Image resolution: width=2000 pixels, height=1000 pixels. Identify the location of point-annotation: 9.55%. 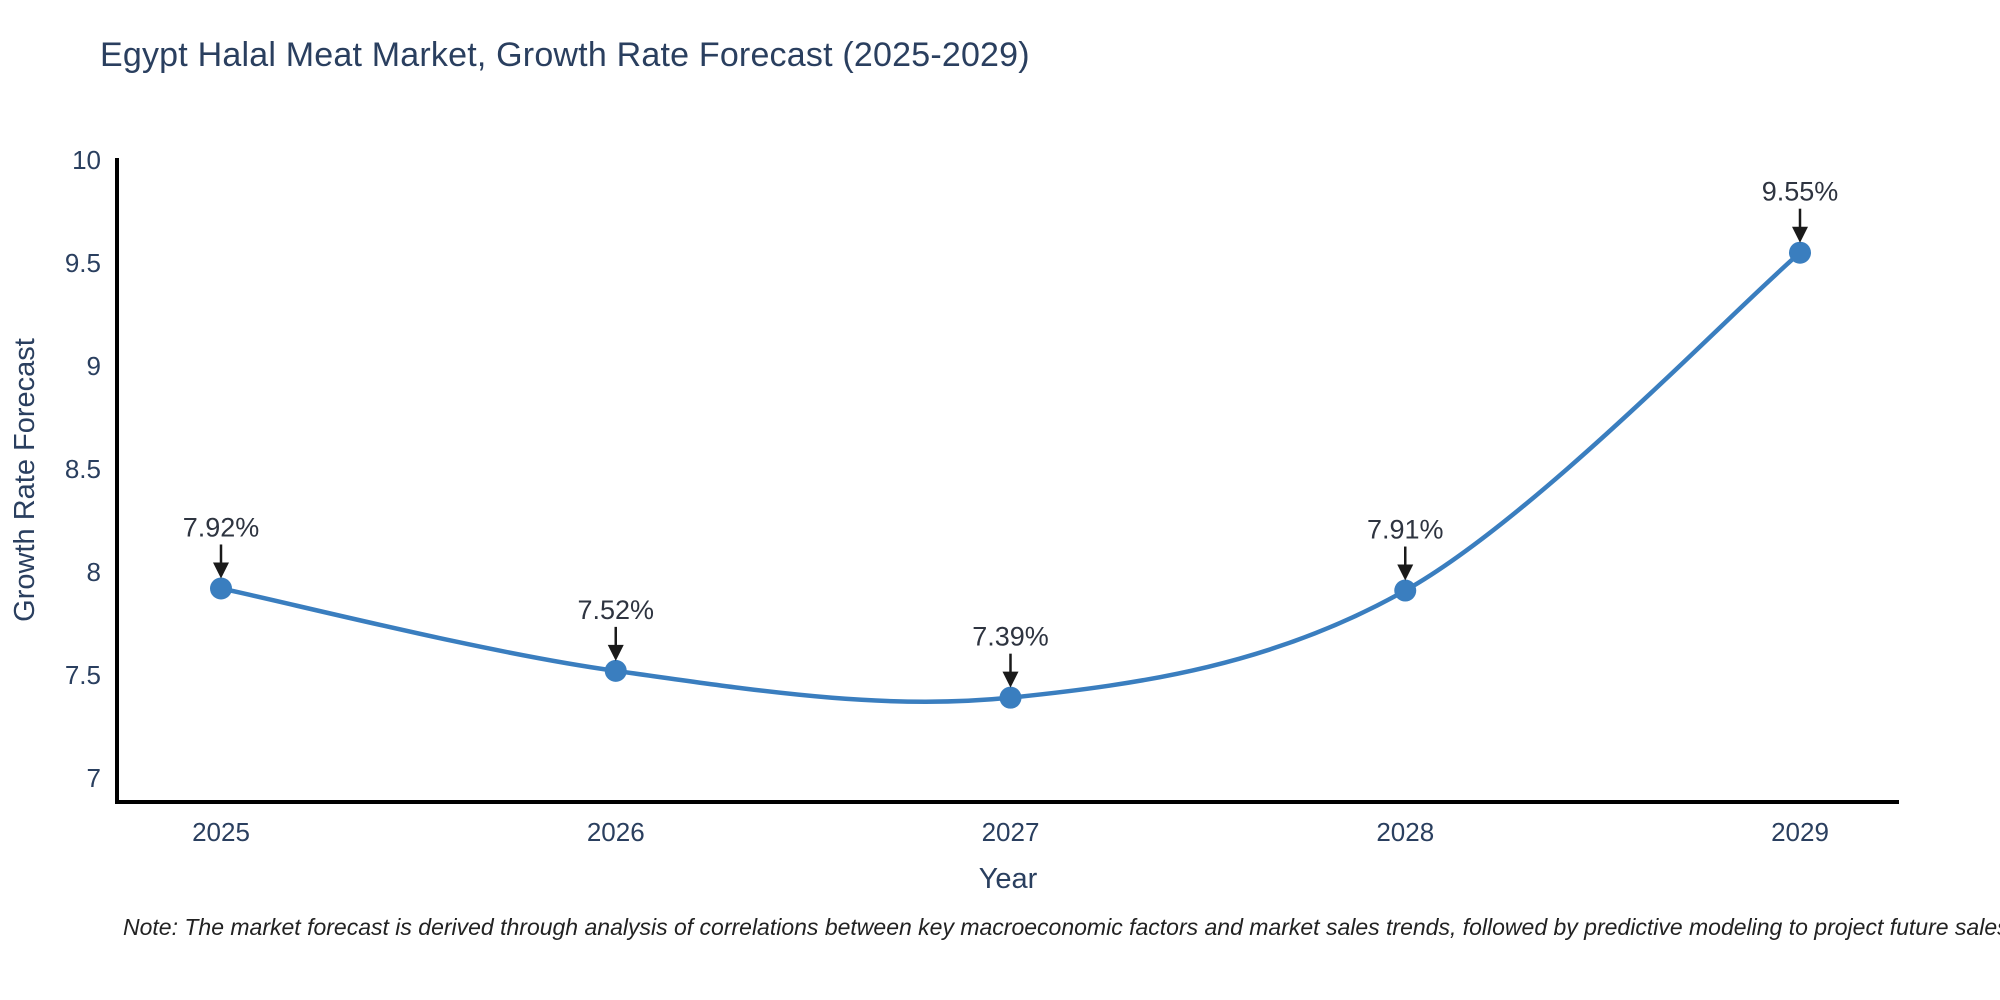
(1800, 210).